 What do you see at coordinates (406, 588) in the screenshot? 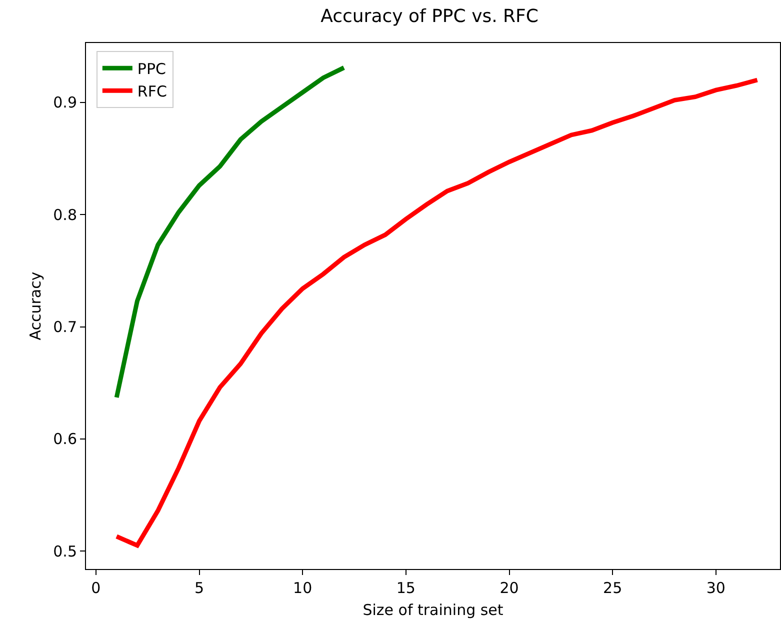
I see `x-tick-label: 15` at bounding box center [406, 588].